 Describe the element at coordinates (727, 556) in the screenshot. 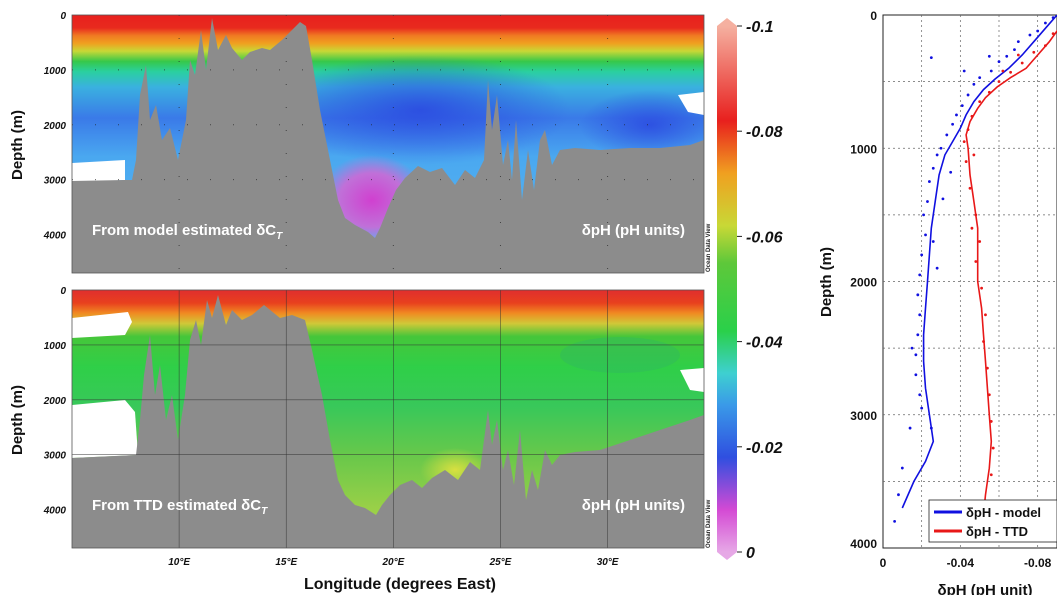

I see `colorbar-bottom-arrow` at that location.